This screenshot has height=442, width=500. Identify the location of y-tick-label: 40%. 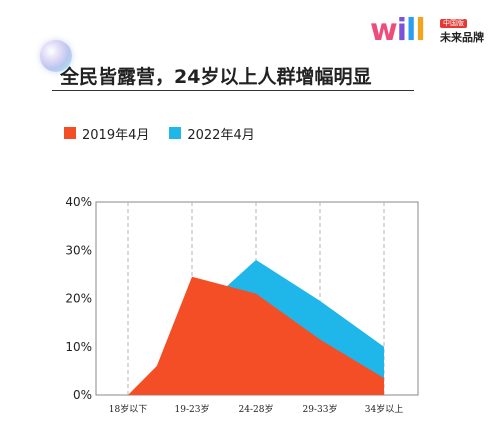
(78, 202).